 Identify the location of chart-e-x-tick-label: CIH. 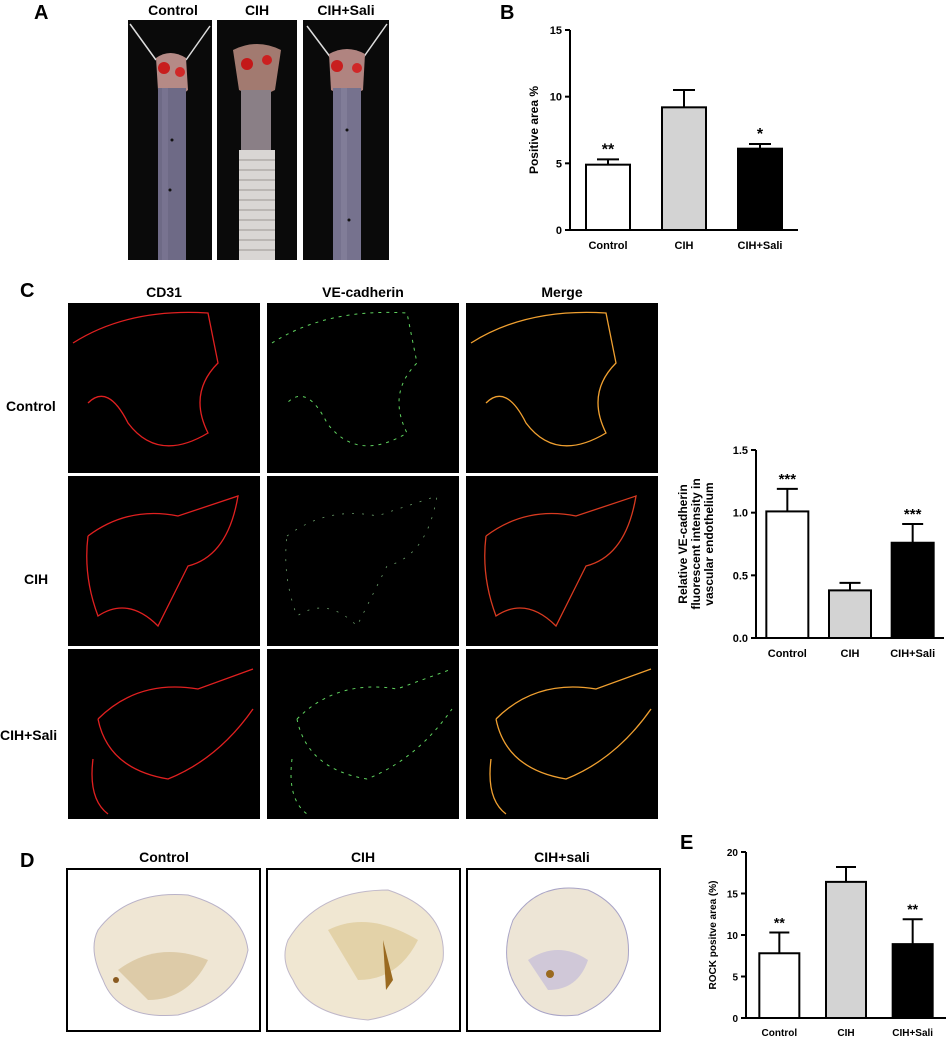
(845, 1032).